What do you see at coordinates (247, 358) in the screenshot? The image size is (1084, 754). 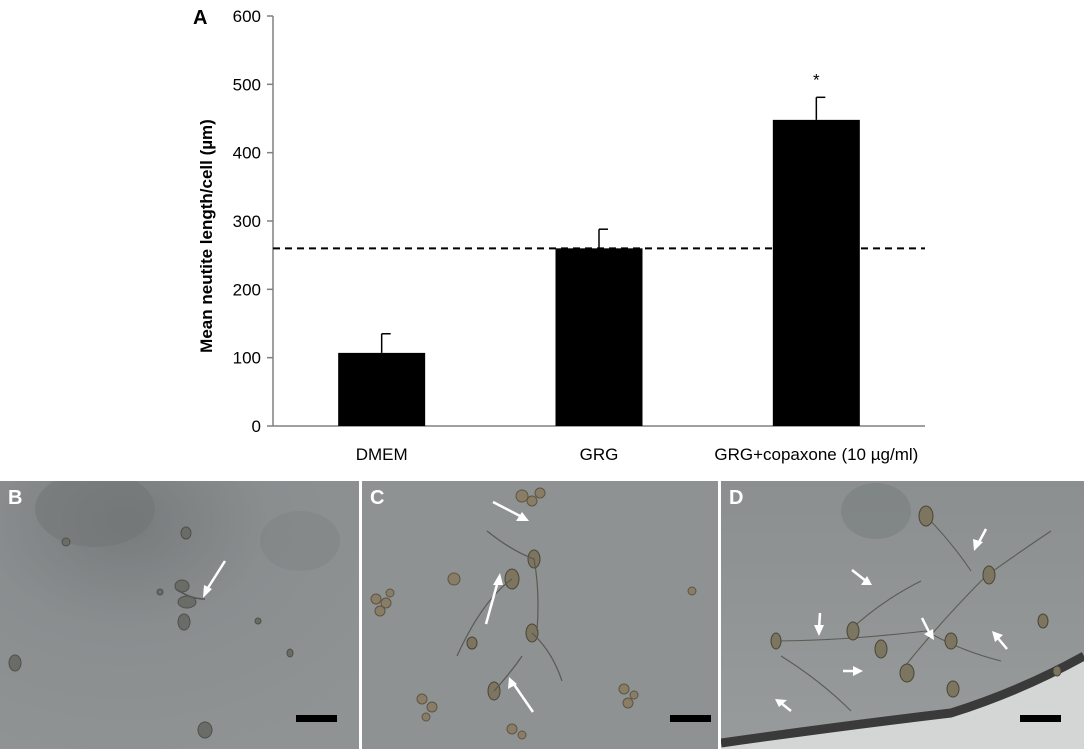 I see `y-tick-label: 100` at bounding box center [247, 358].